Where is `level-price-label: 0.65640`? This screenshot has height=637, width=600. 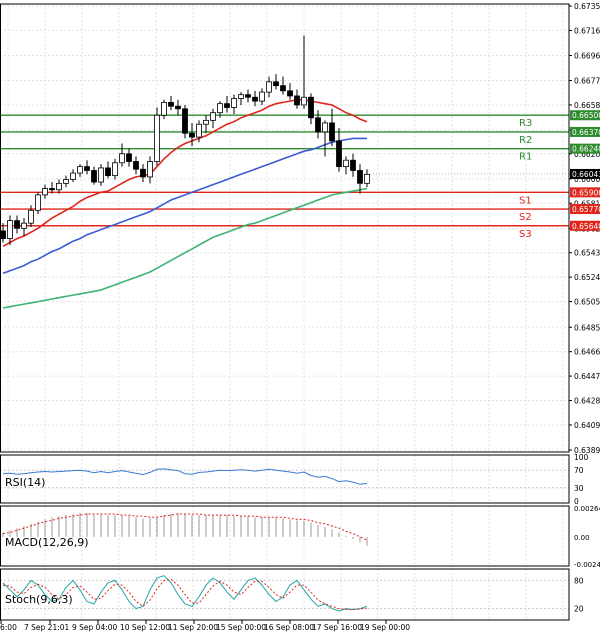 level-price-label: 0.65640 is located at coordinates (586, 226).